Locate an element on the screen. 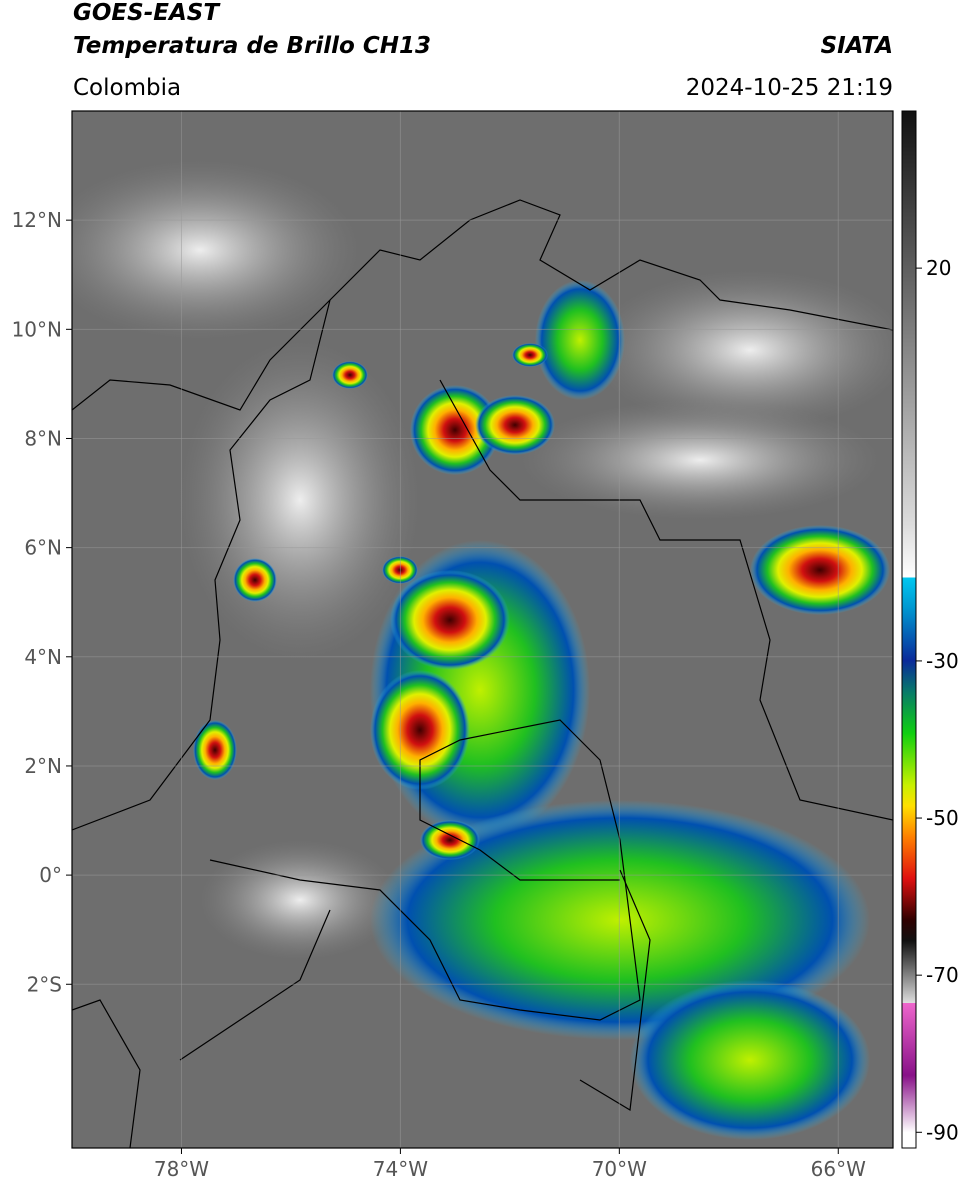  y-tick-label: 4°N is located at coordinates (43, 657).